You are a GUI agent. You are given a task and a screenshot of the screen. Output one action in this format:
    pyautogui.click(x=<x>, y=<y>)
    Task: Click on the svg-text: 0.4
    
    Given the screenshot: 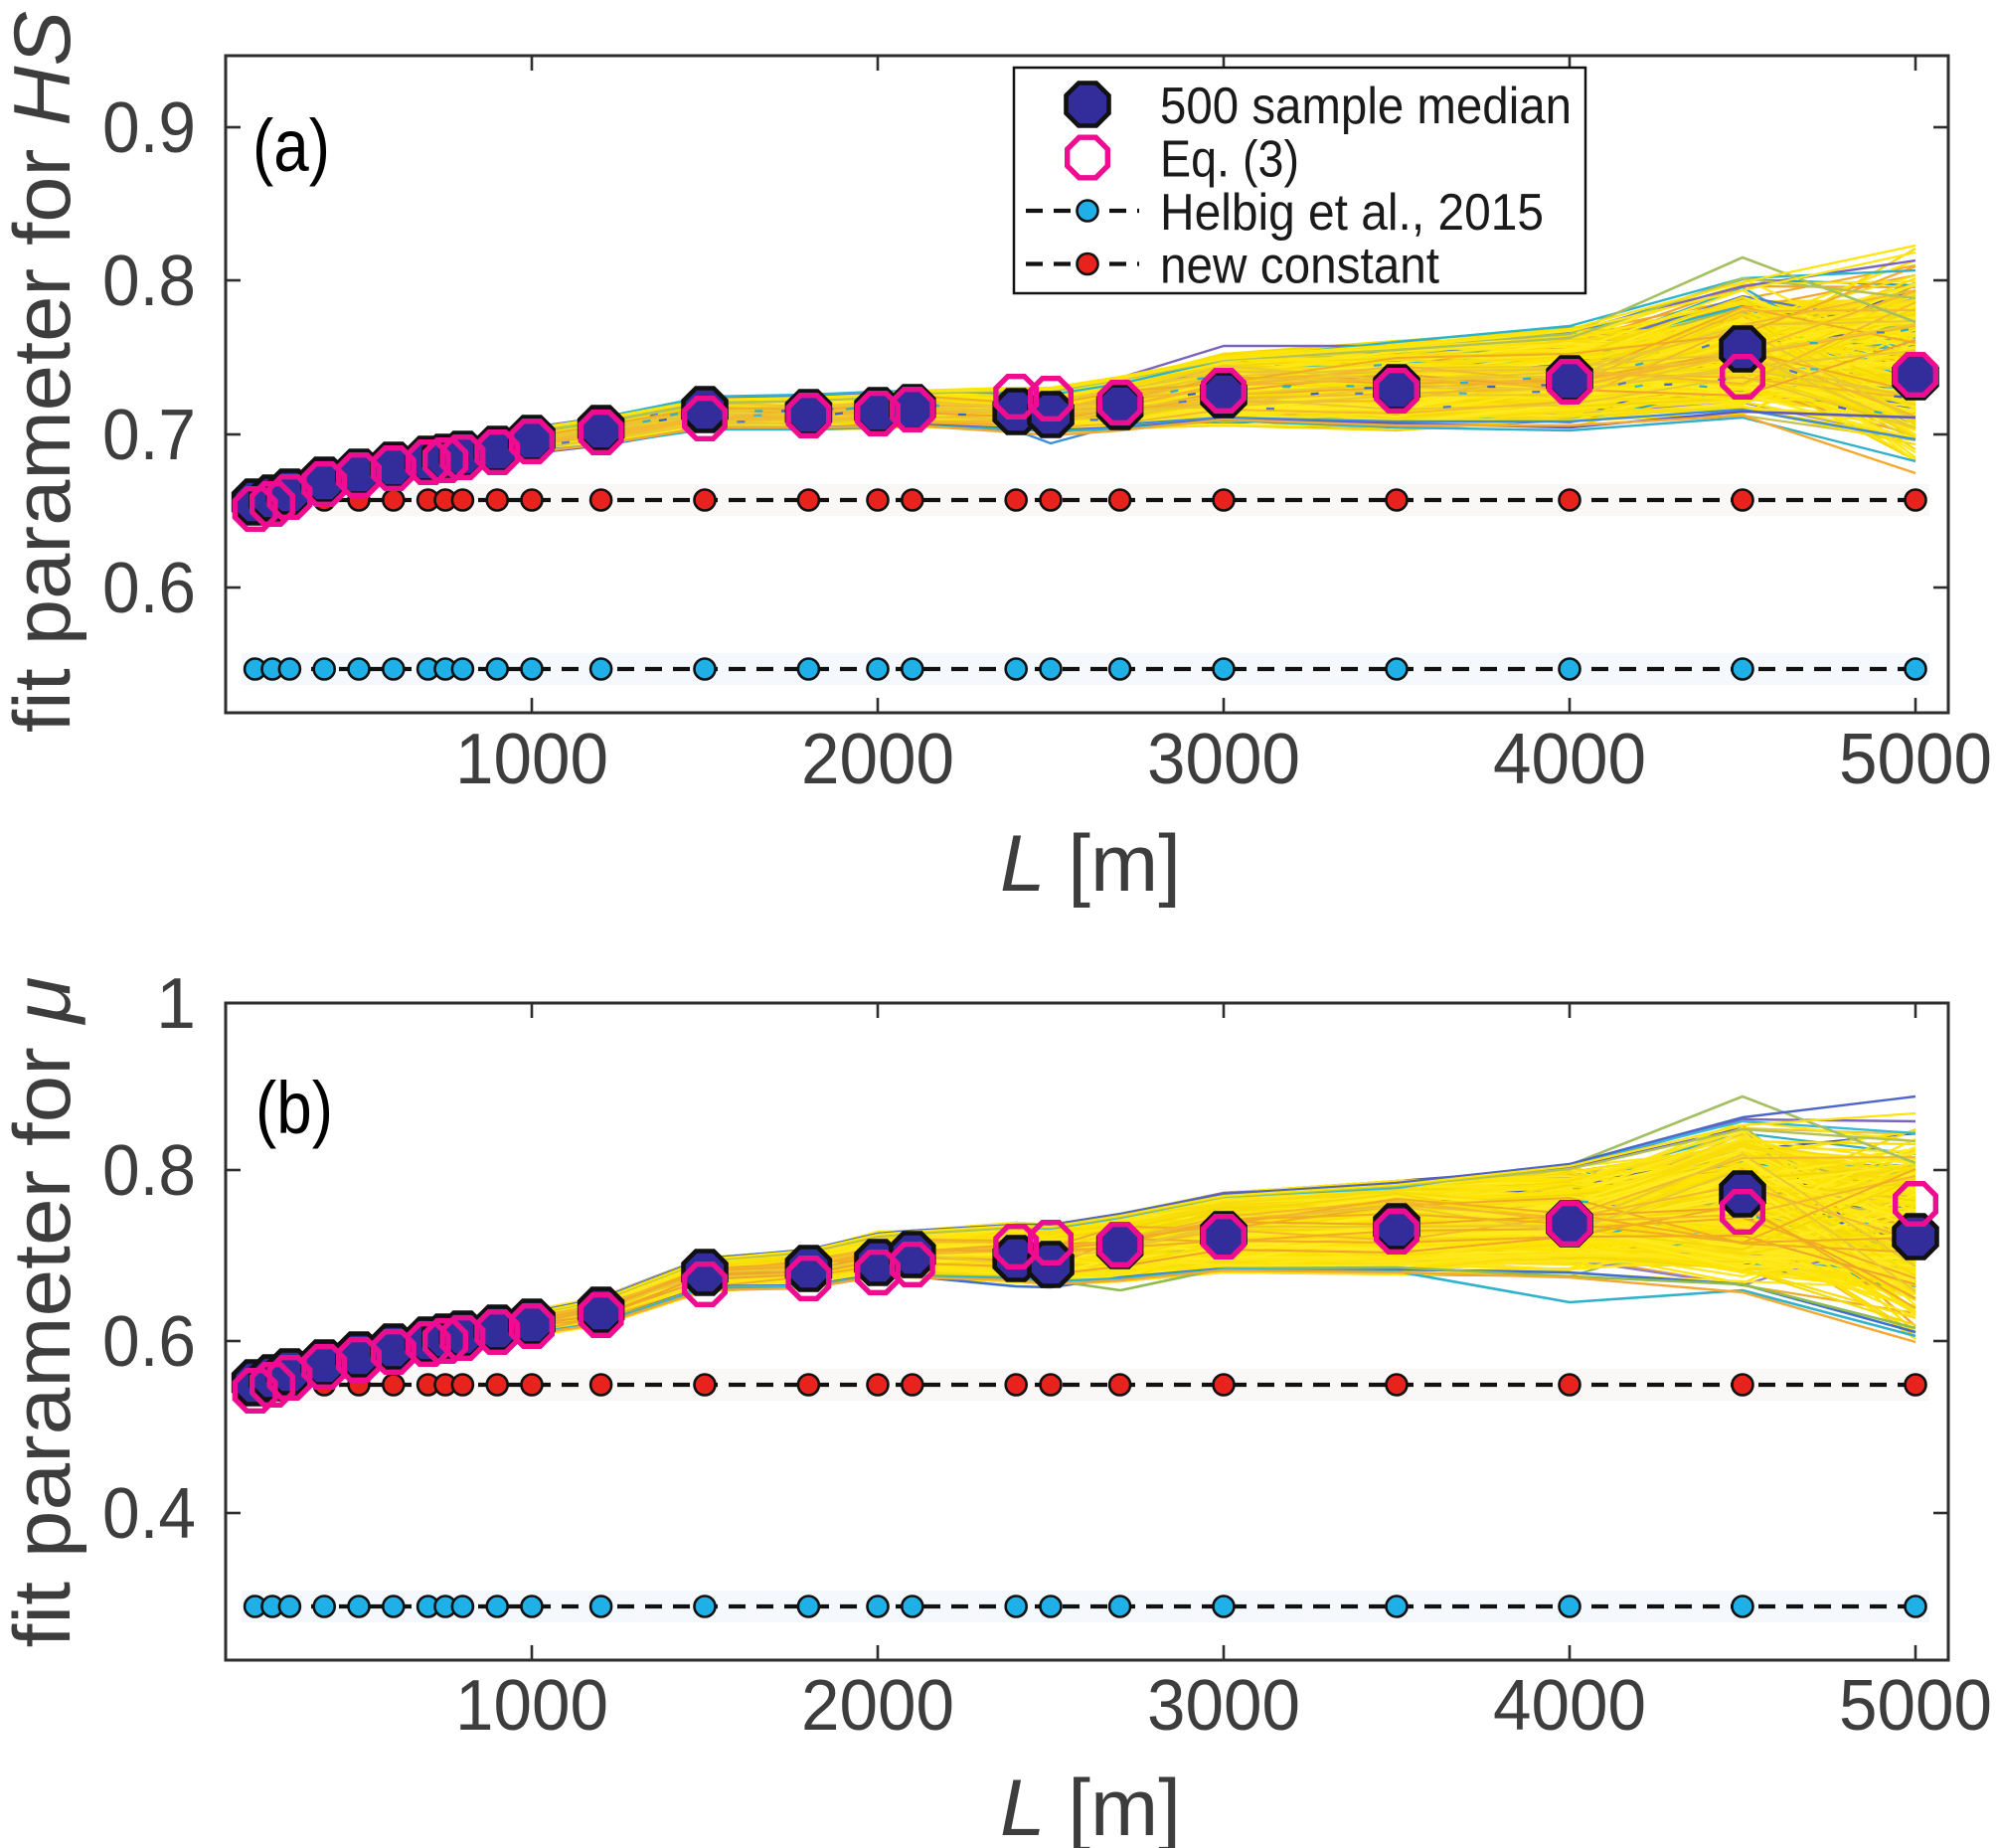 What is the action you would take?
    pyautogui.click(x=149, y=1514)
    